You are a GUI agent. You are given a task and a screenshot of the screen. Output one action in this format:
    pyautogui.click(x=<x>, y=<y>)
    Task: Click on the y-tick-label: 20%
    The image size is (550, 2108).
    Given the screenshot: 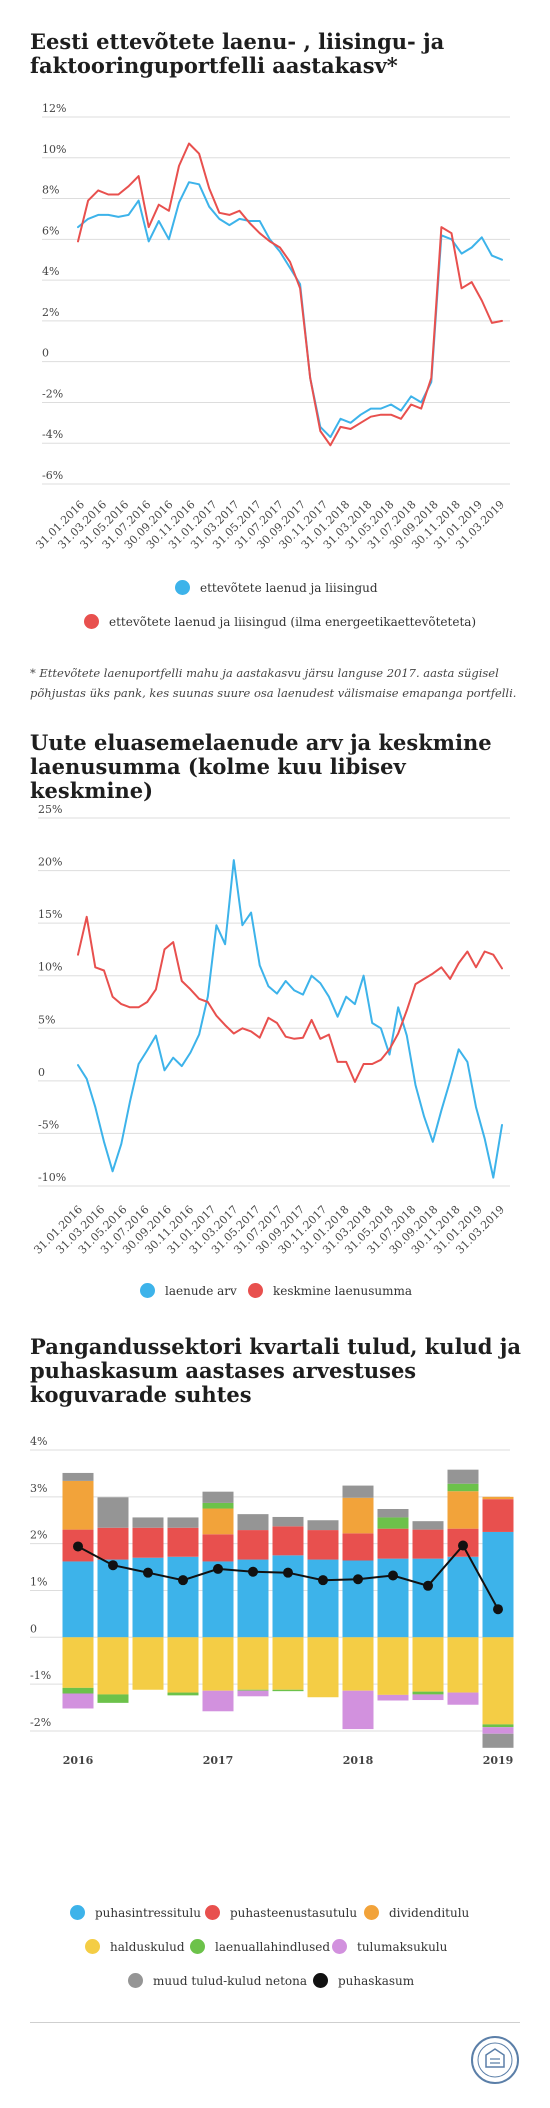 What is the action you would take?
    pyautogui.click(x=50, y=862)
    